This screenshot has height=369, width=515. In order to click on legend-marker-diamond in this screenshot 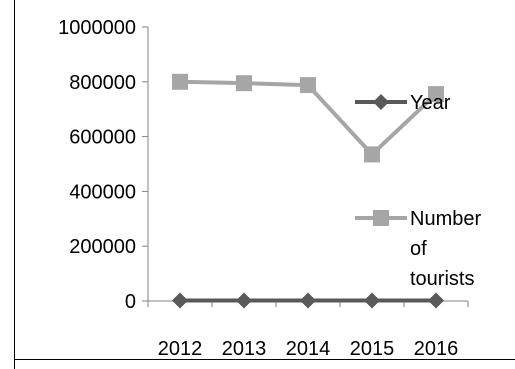, I will do `click(381, 102)`.